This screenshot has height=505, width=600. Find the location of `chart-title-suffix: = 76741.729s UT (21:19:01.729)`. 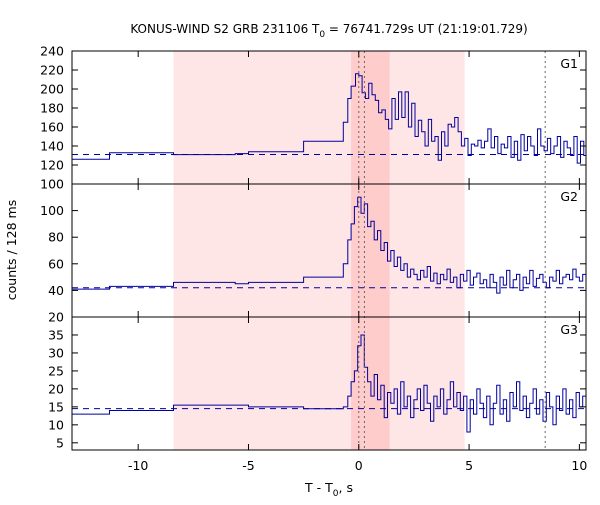

chart-title-suffix: = 76741.729s UT (21:19:01.729) is located at coordinates (426, 29).